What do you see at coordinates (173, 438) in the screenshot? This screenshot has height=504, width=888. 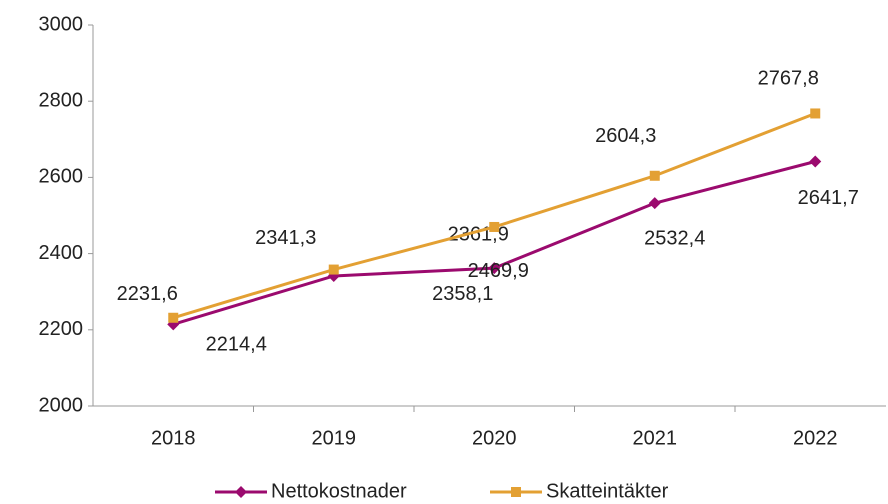 I see `x-tick-label: 2018` at bounding box center [173, 438].